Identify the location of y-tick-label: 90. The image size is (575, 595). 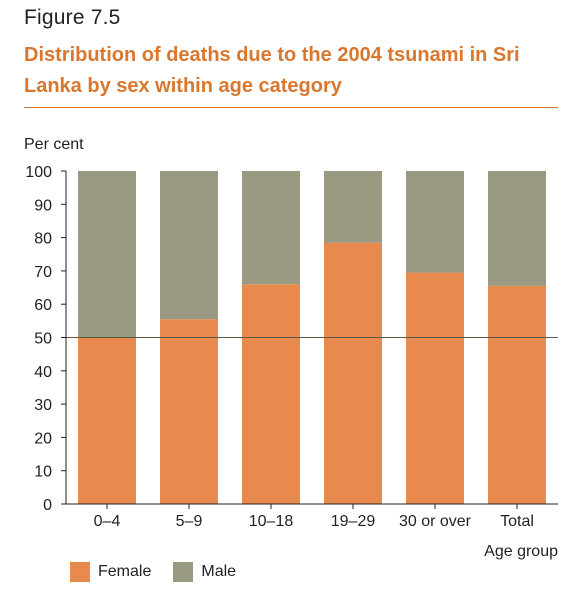
(43, 205).